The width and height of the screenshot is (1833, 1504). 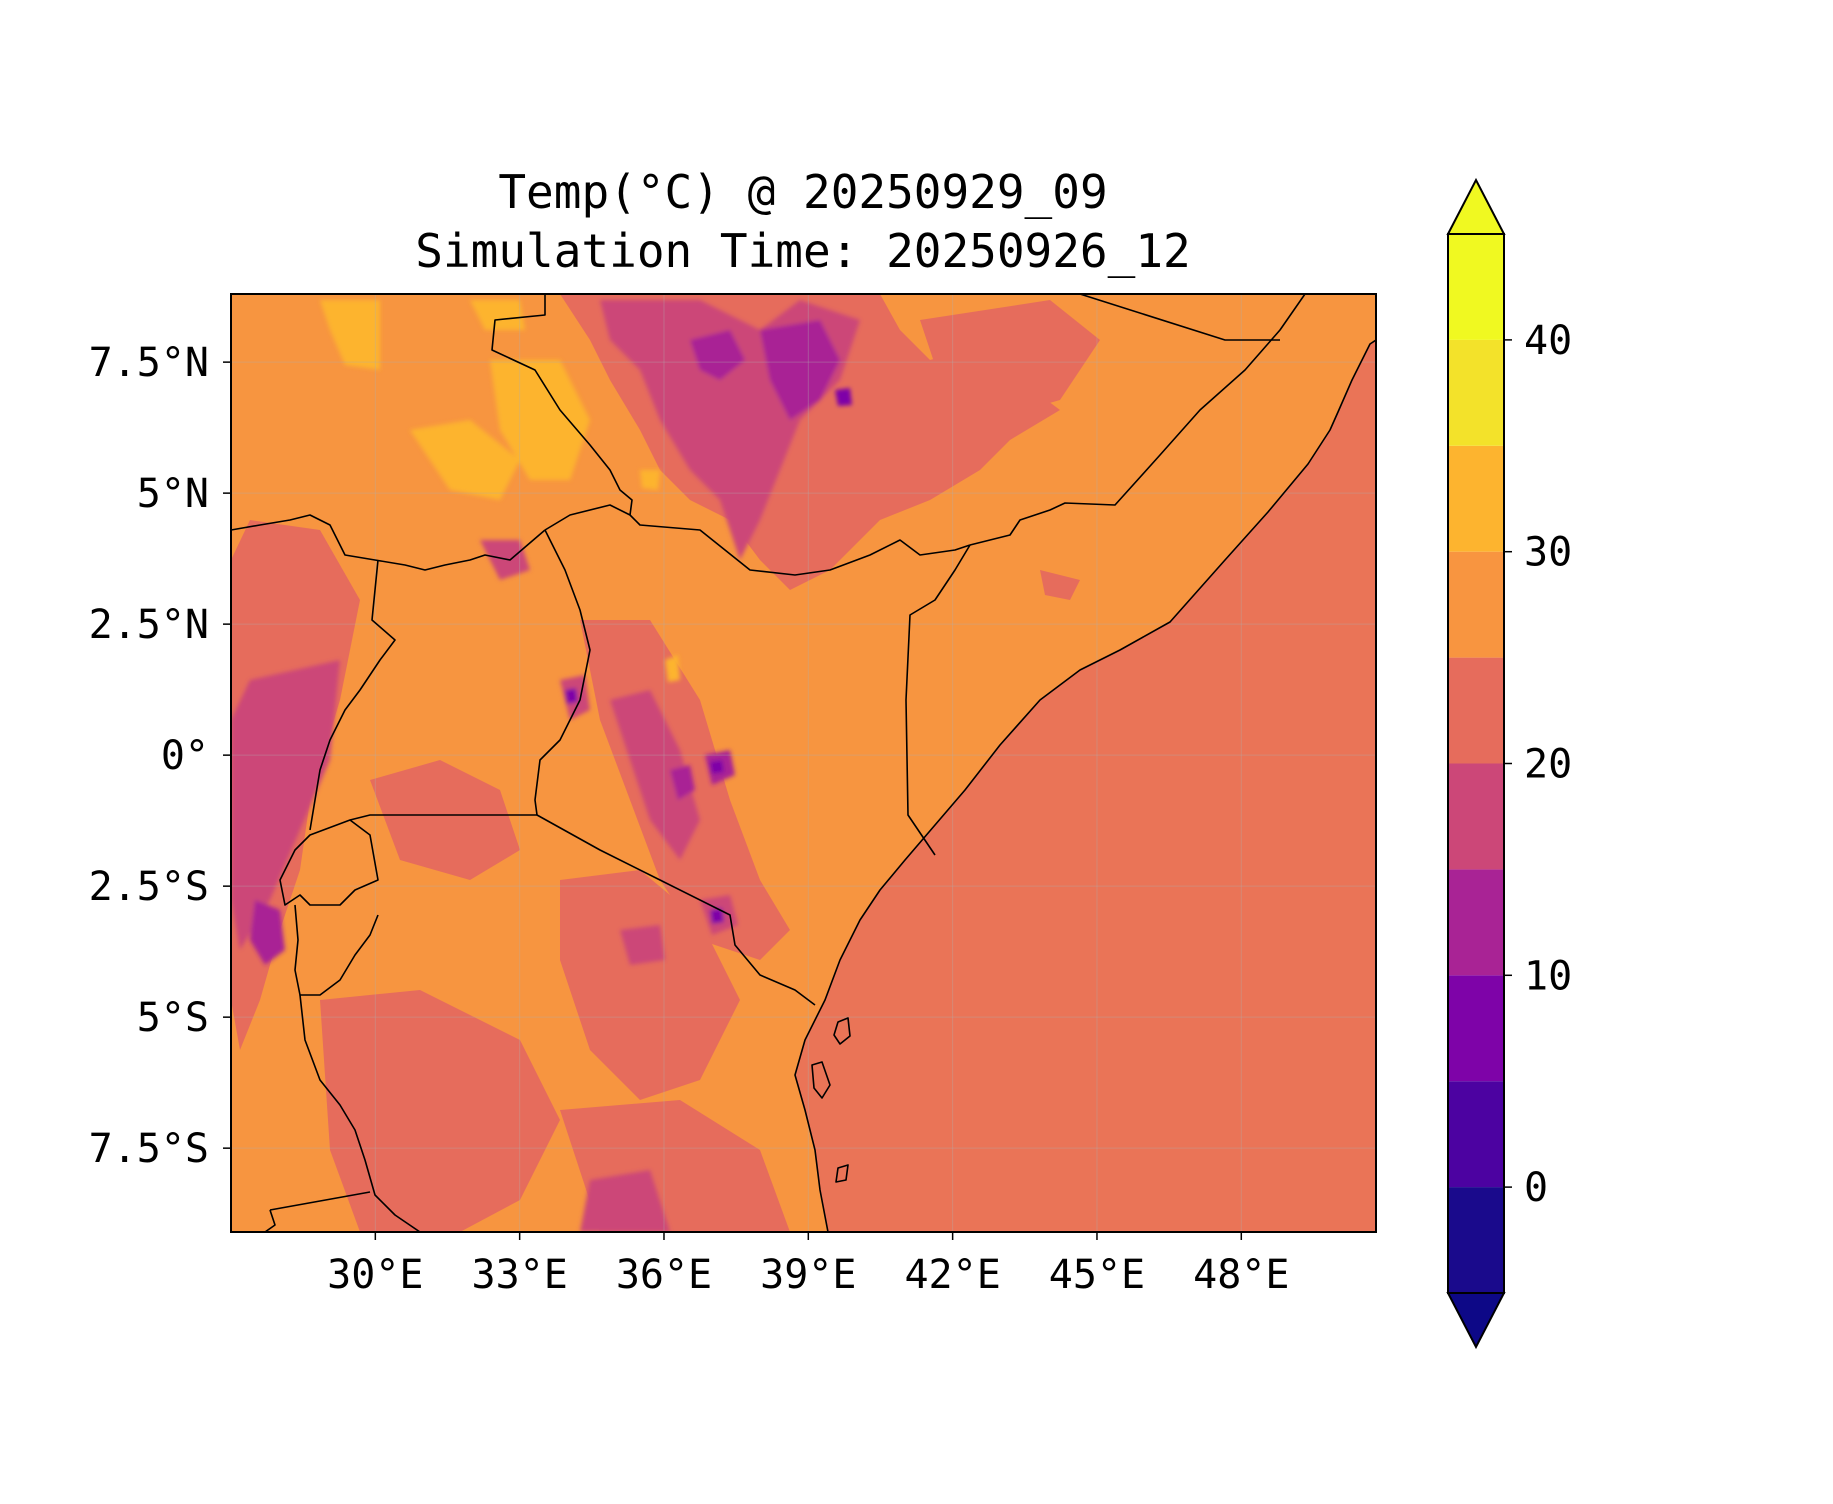 I want to click on y-tick-label: 2.5°N, so click(x=149, y=625).